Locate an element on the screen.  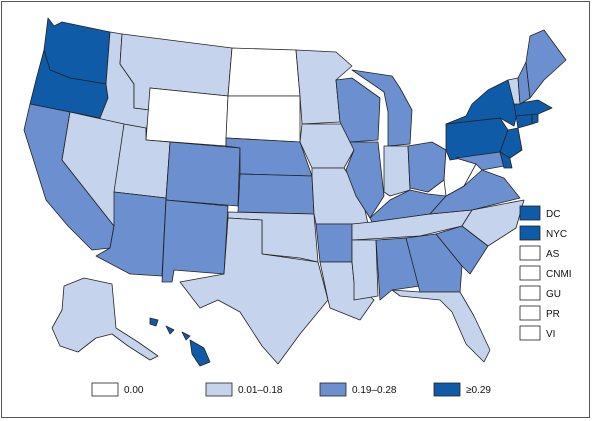
legend-label-2: 0.19–0.28 is located at coordinates (374, 390).